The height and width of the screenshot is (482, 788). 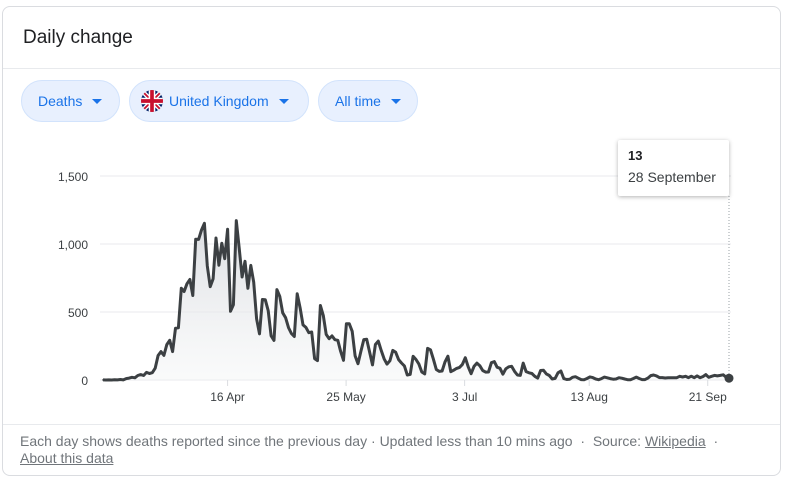 I want to click on tooltip: 13 28 September, so click(x=673, y=168).